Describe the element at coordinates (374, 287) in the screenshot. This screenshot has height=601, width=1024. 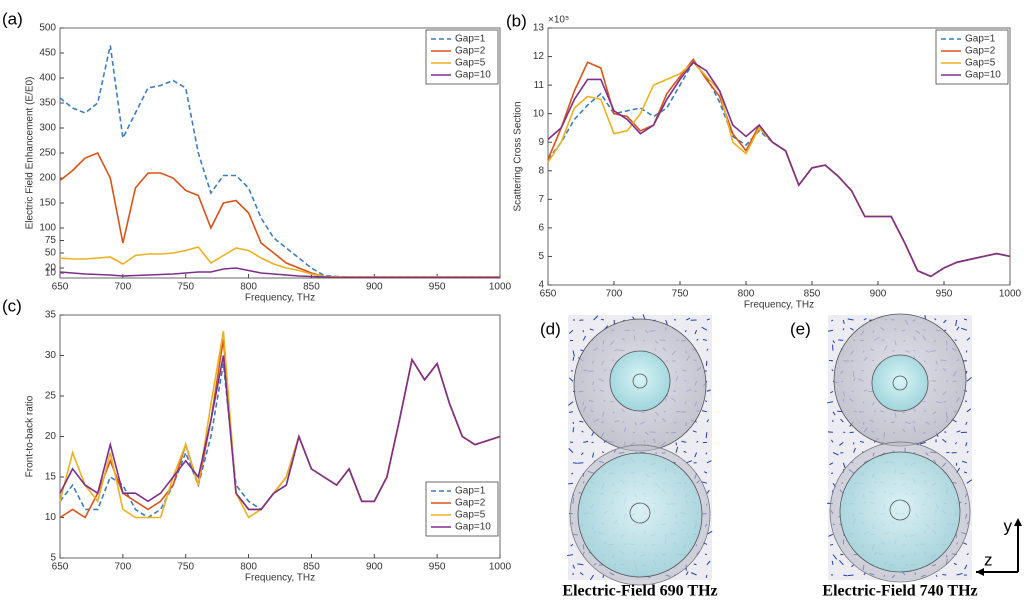
I see `x-tick-label: 900` at that location.